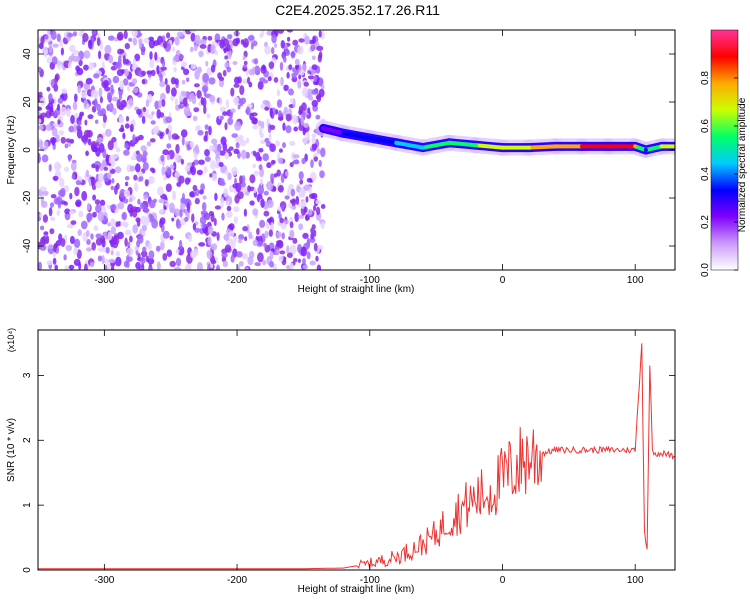 This screenshot has height=600, width=750. I want to click on bottom-x-axis-label: Height of straight line (km), so click(356, 589).